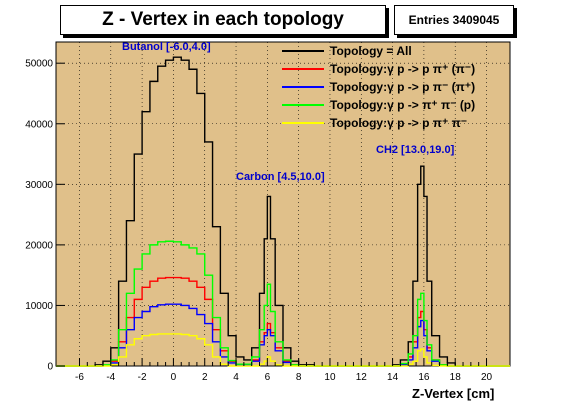  What do you see at coordinates (280, 177) in the screenshot?
I see `annotation-carbon: Carbon [4.5,10.0]` at bounding box center [280, 177].